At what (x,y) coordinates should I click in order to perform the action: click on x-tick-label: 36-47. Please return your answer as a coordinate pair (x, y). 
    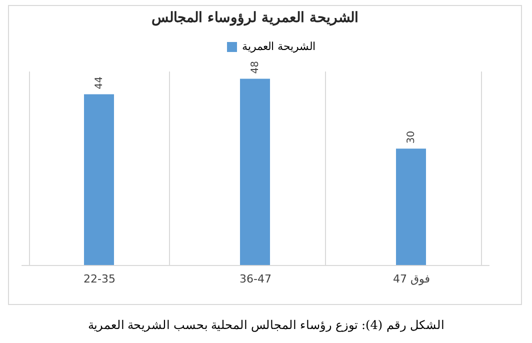
    Looking at the image, I should click on (256, 279).